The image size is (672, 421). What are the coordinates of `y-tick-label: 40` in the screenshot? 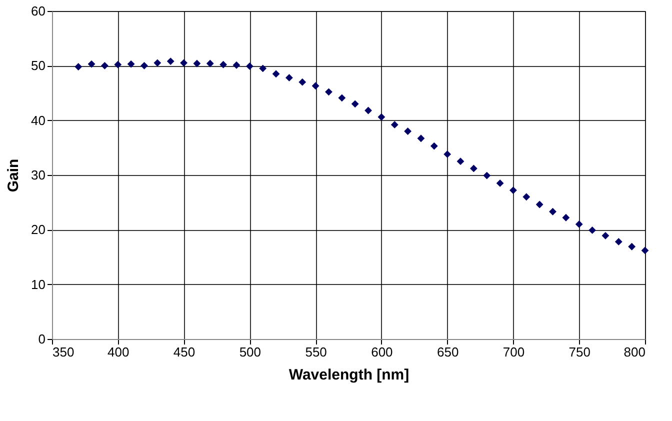 It's located at (38, 120).